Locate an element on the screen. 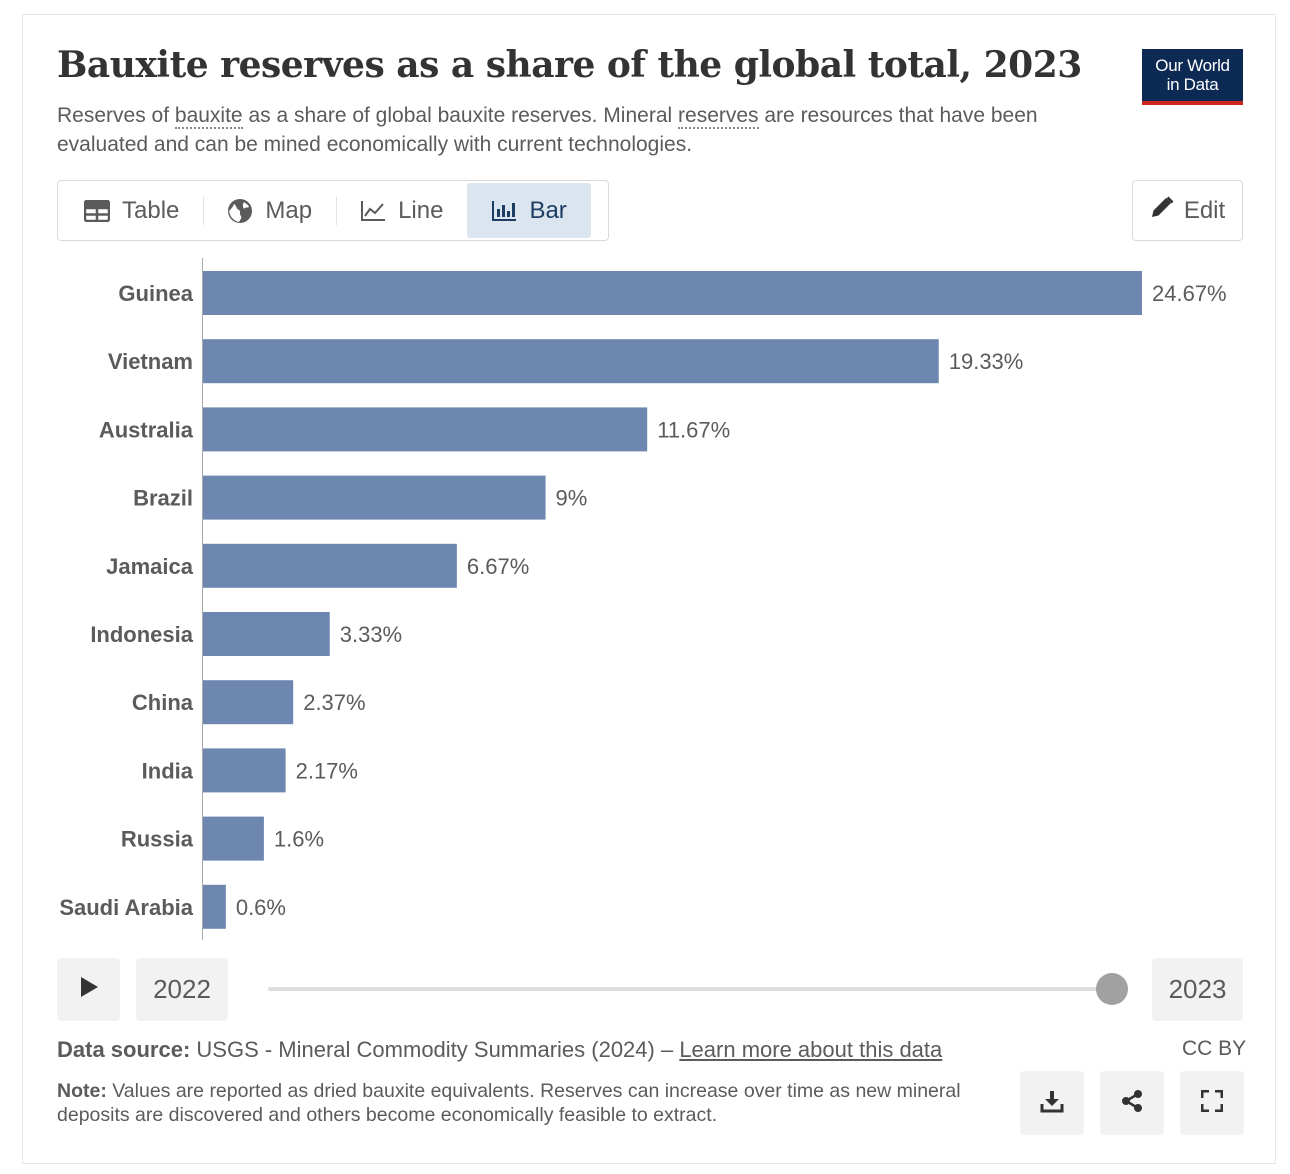  download-button is located at coordinates (1052, 1103).